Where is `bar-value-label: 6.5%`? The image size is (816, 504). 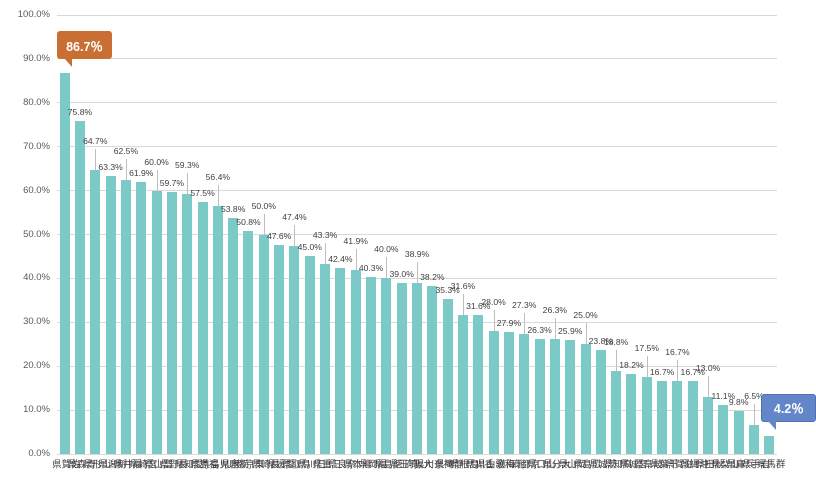 bar-value-label: 6.5% is located at coordinates (754, 396).